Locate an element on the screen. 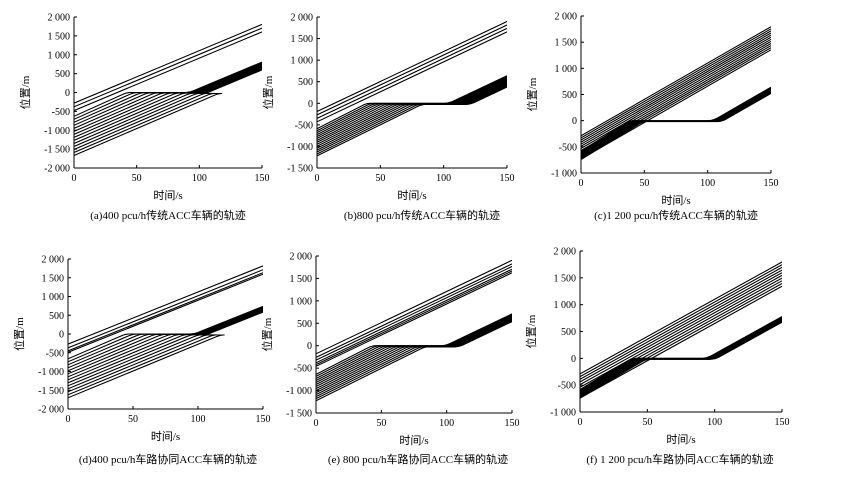 Image resolution: width=848 pixels, height=479 pixels. y-tick-label: -2 000 is located at coordinates (57, 169).